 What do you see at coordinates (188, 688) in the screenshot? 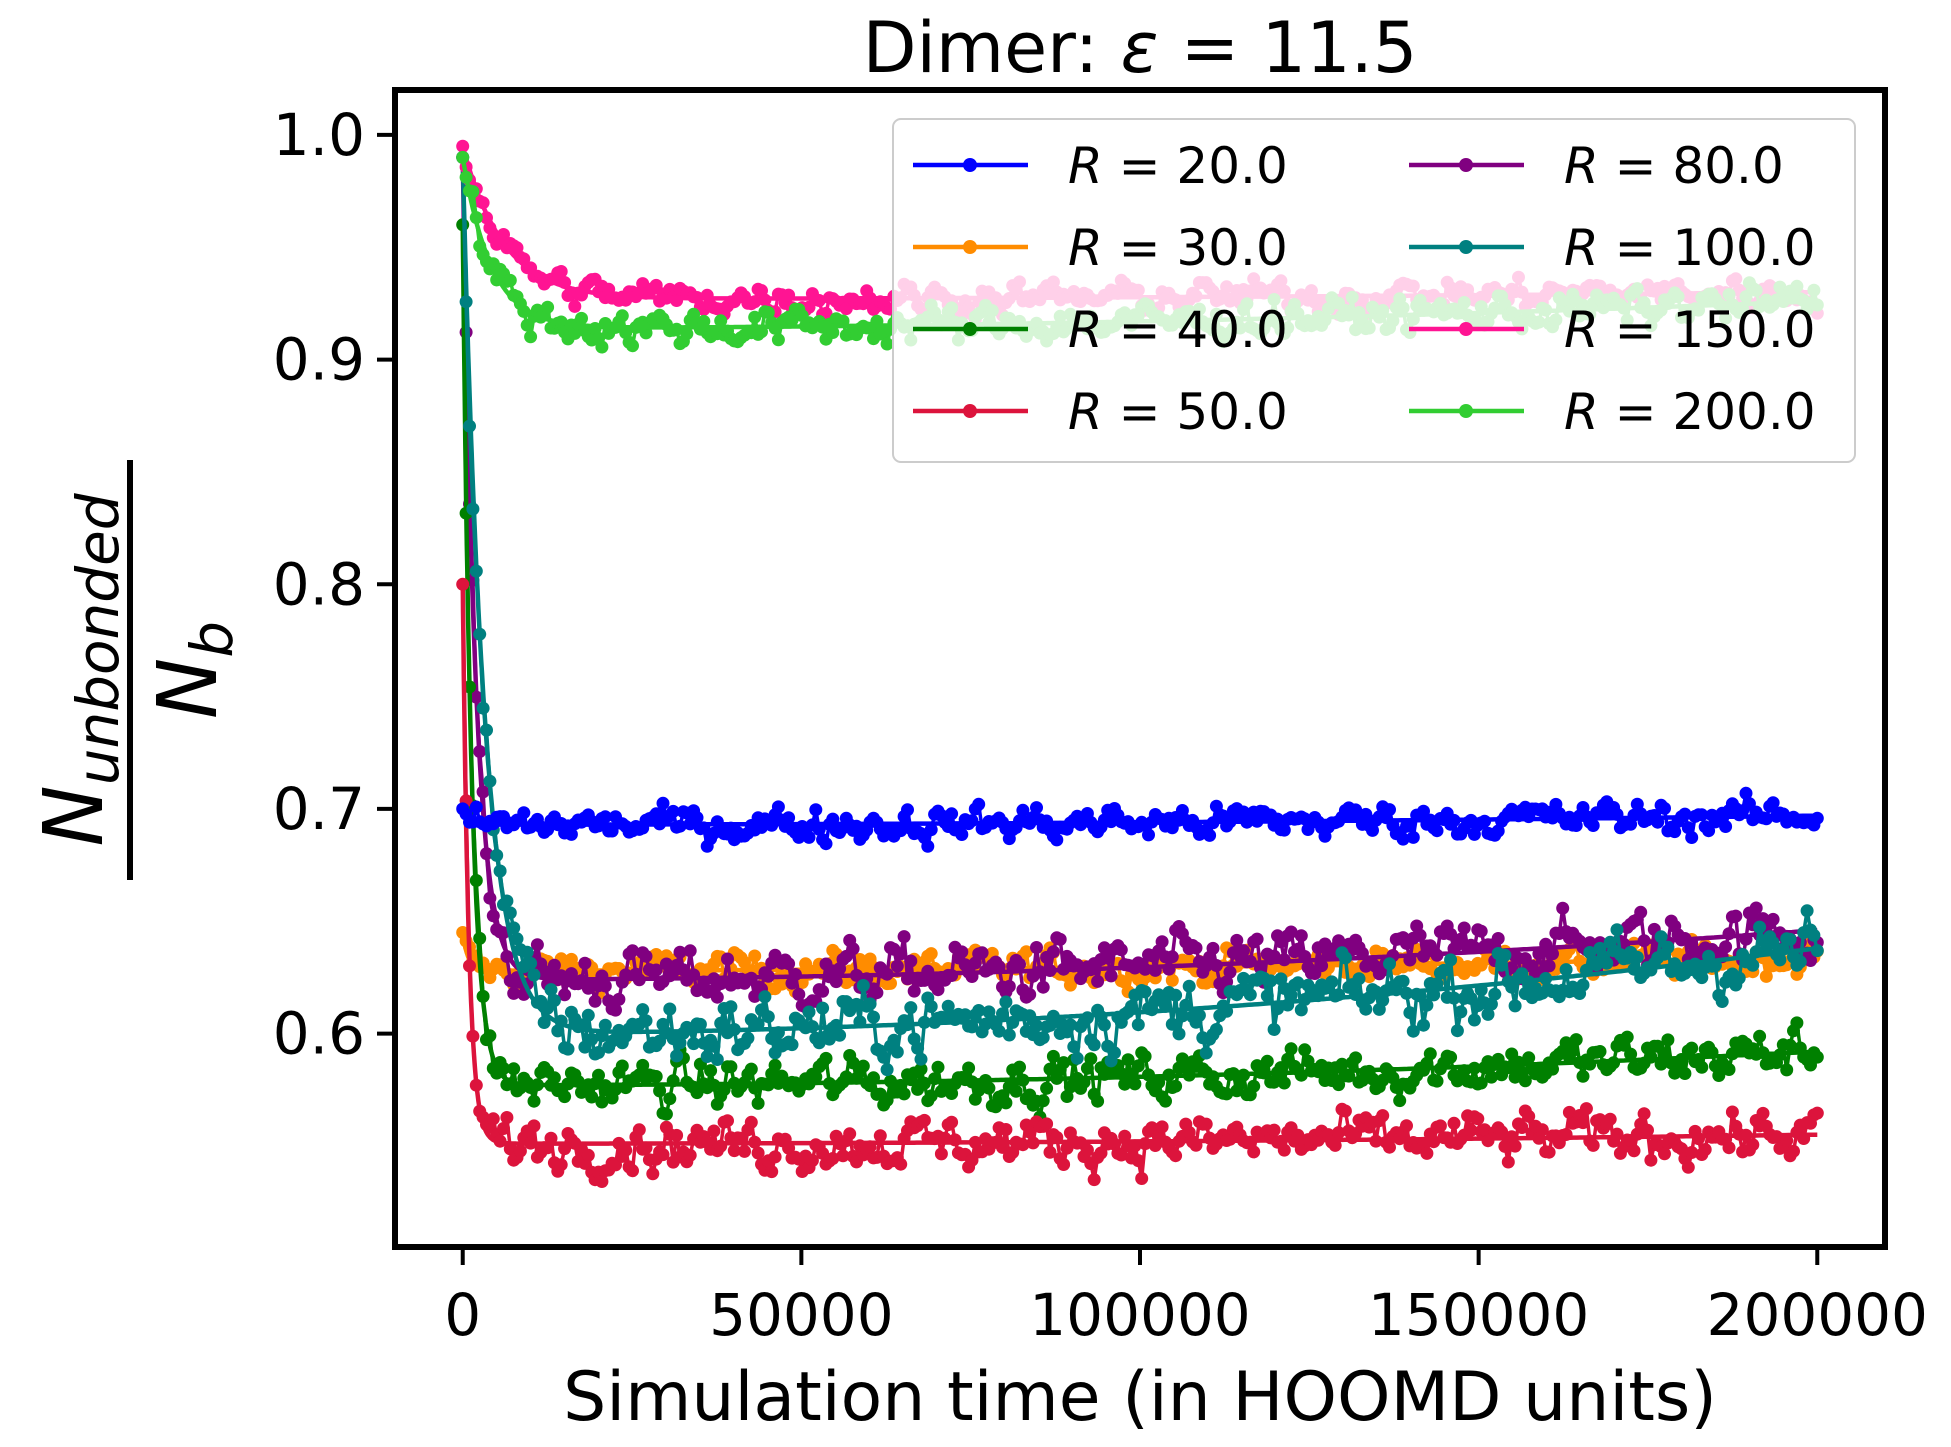
I see `y-label-denominator: N` at bounding box center [188, 688].